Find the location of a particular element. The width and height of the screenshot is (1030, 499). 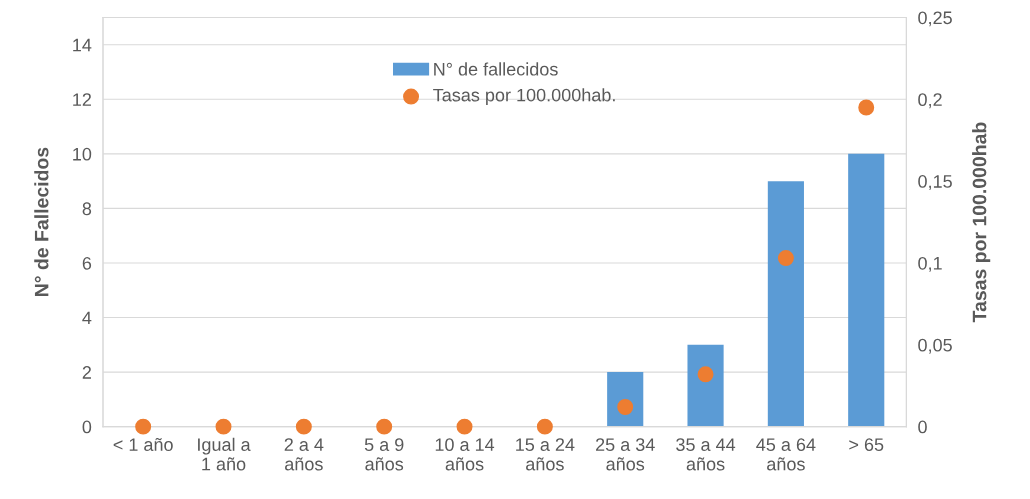

y2-tick-label: 0,15 is located at coordinates (935, 182).